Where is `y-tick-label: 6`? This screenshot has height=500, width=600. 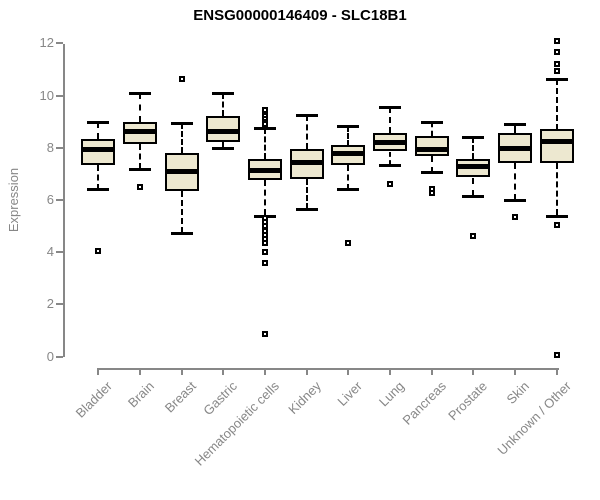
y-tick-label: 6 is located at coordinates (50, 199).